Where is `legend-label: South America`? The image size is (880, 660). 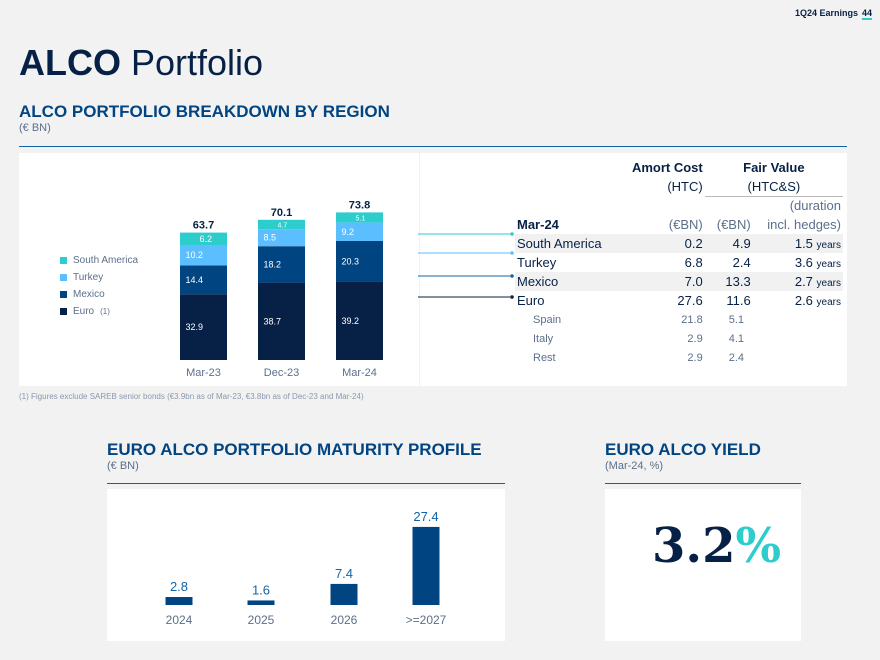 legend-label: South America is located at coordinates (106, 260).